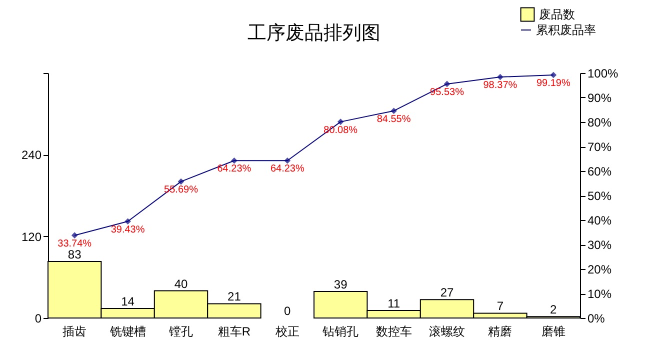 This screenshot has height=362, width=650. I want to click on data-label: 33.74%, so click(75, 244).